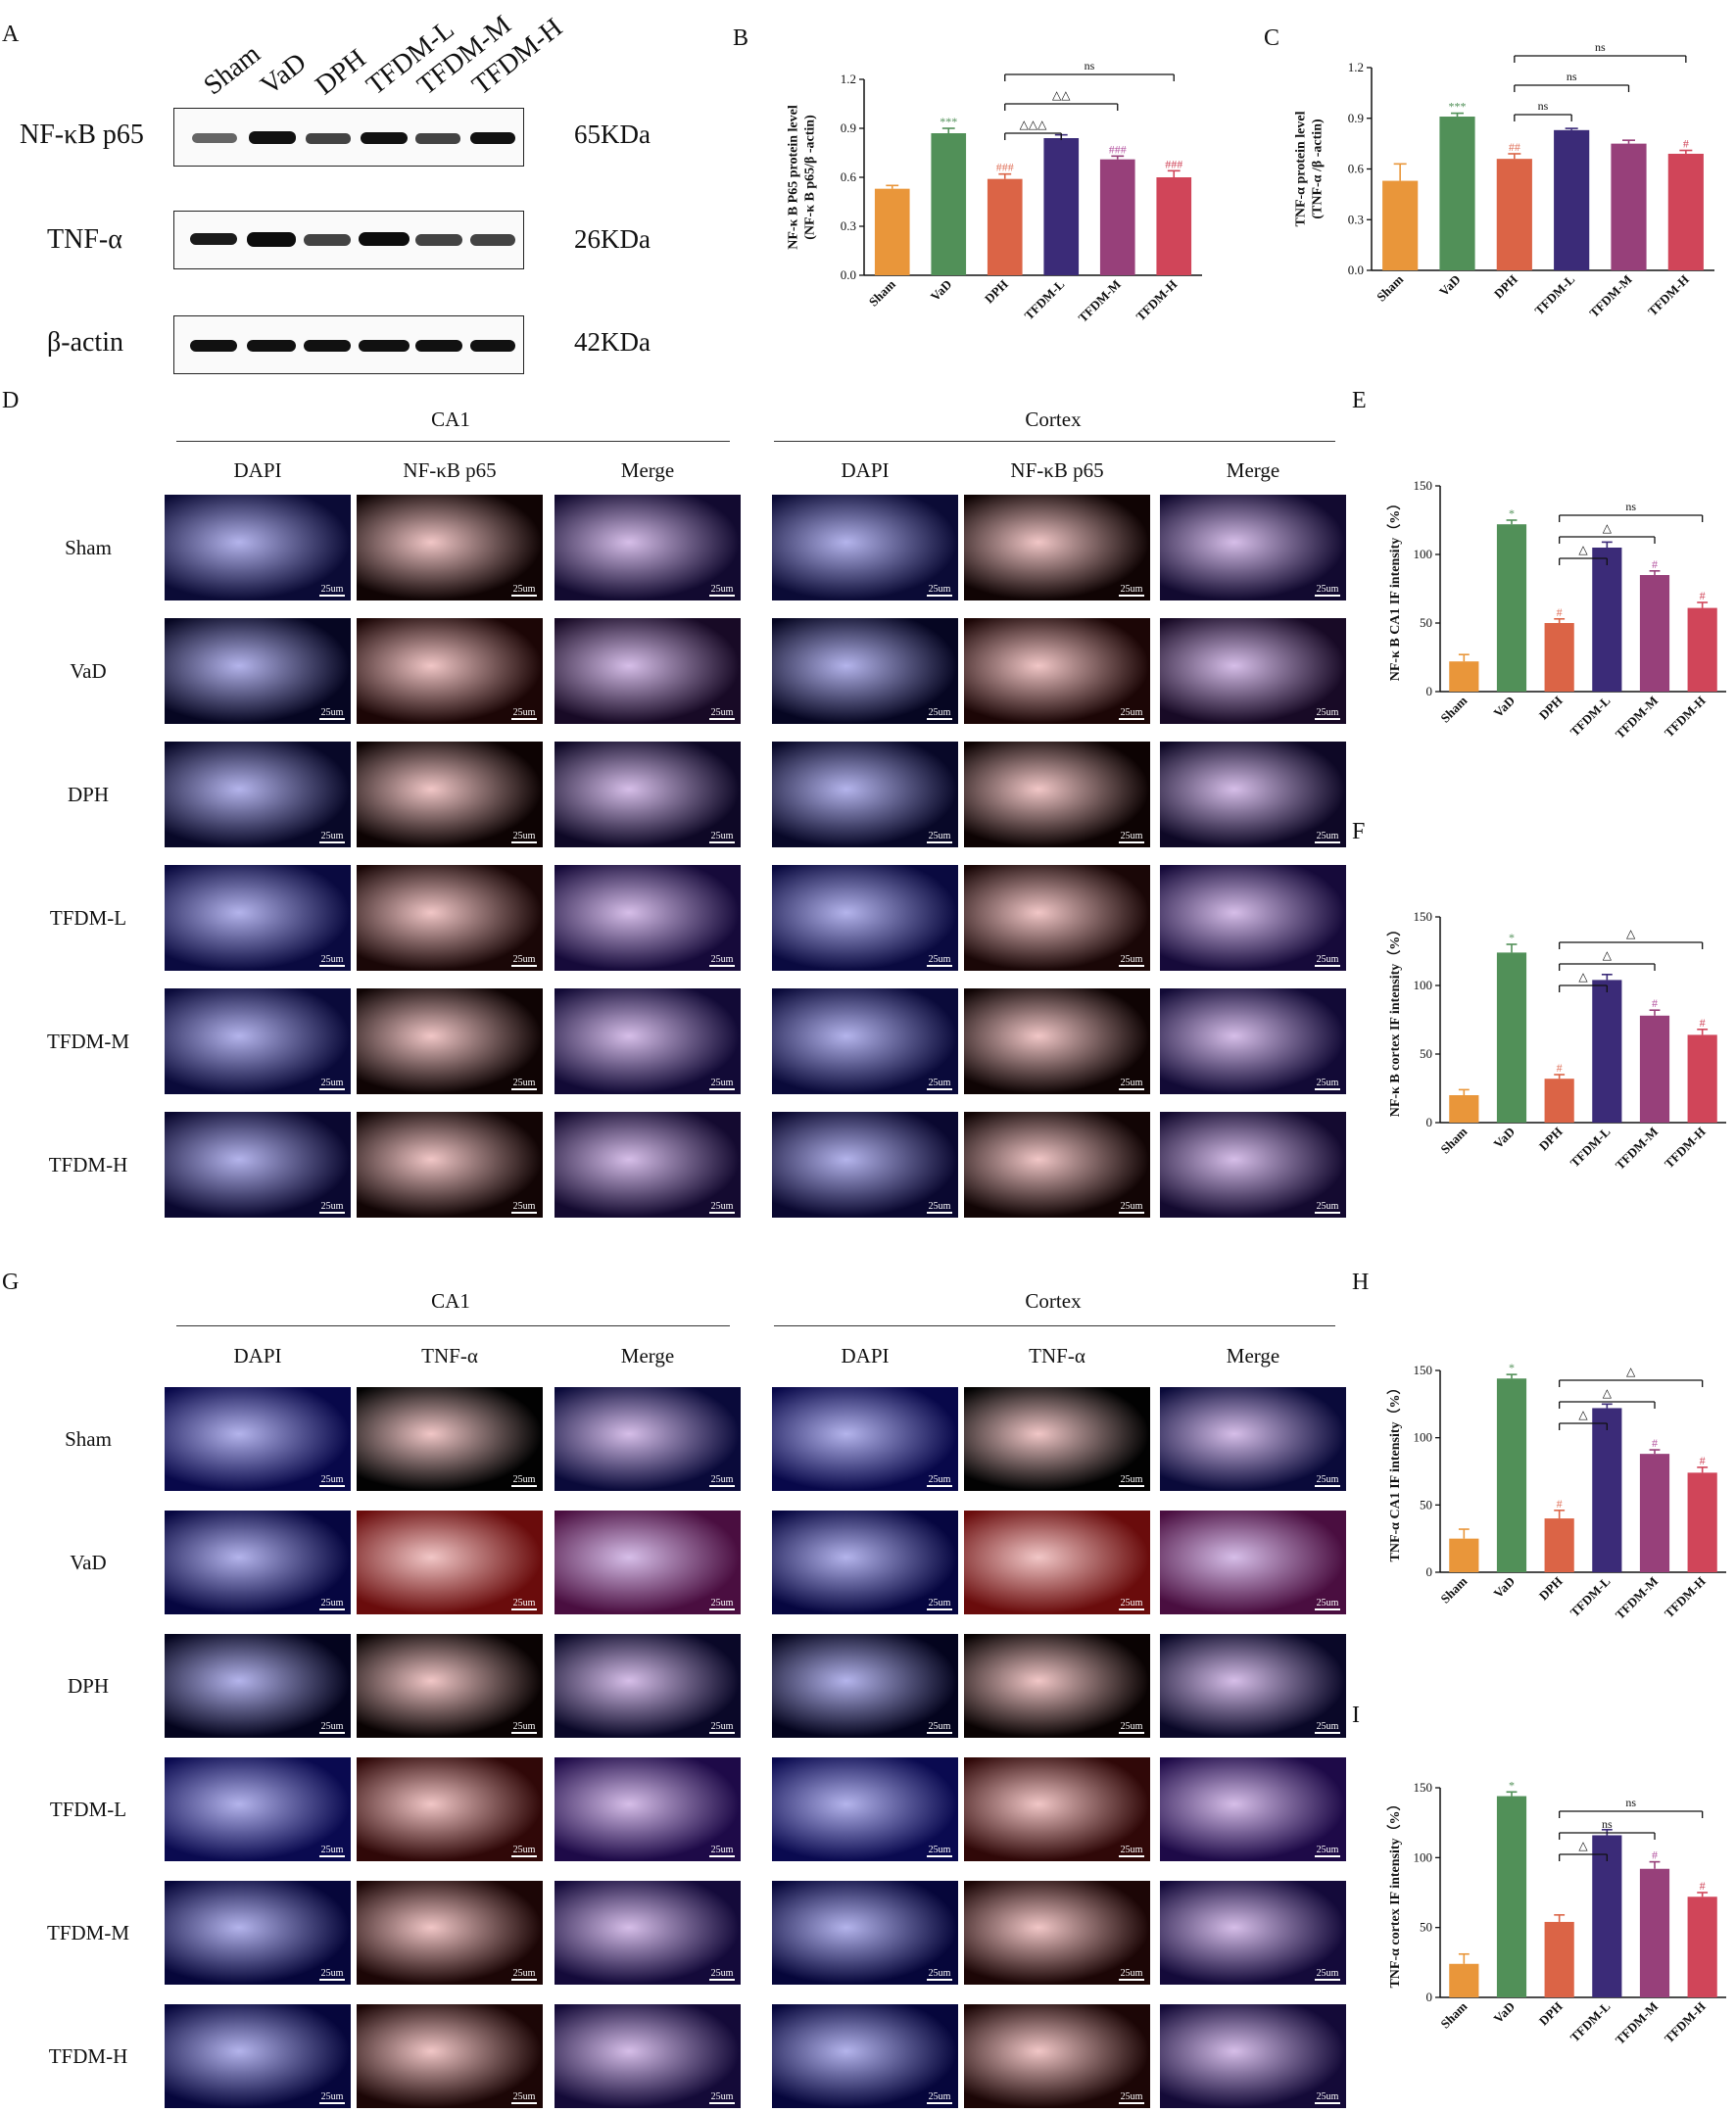 The image size is (1736, 2112). Describe the element at coordinates (1610, 296) in the screenshot. I see `x-tick-label: TFDM-M` at that location.